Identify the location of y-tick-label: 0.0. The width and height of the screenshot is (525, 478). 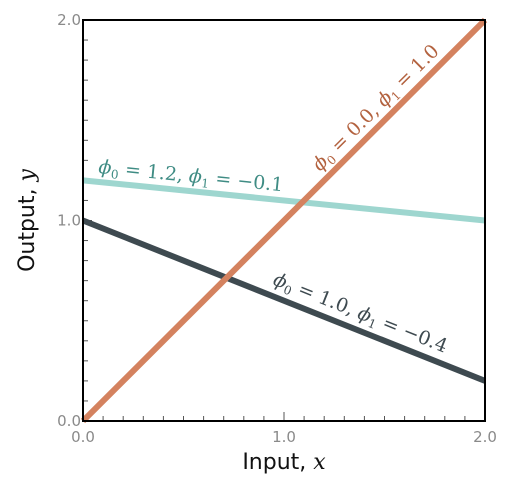
(69, 421).